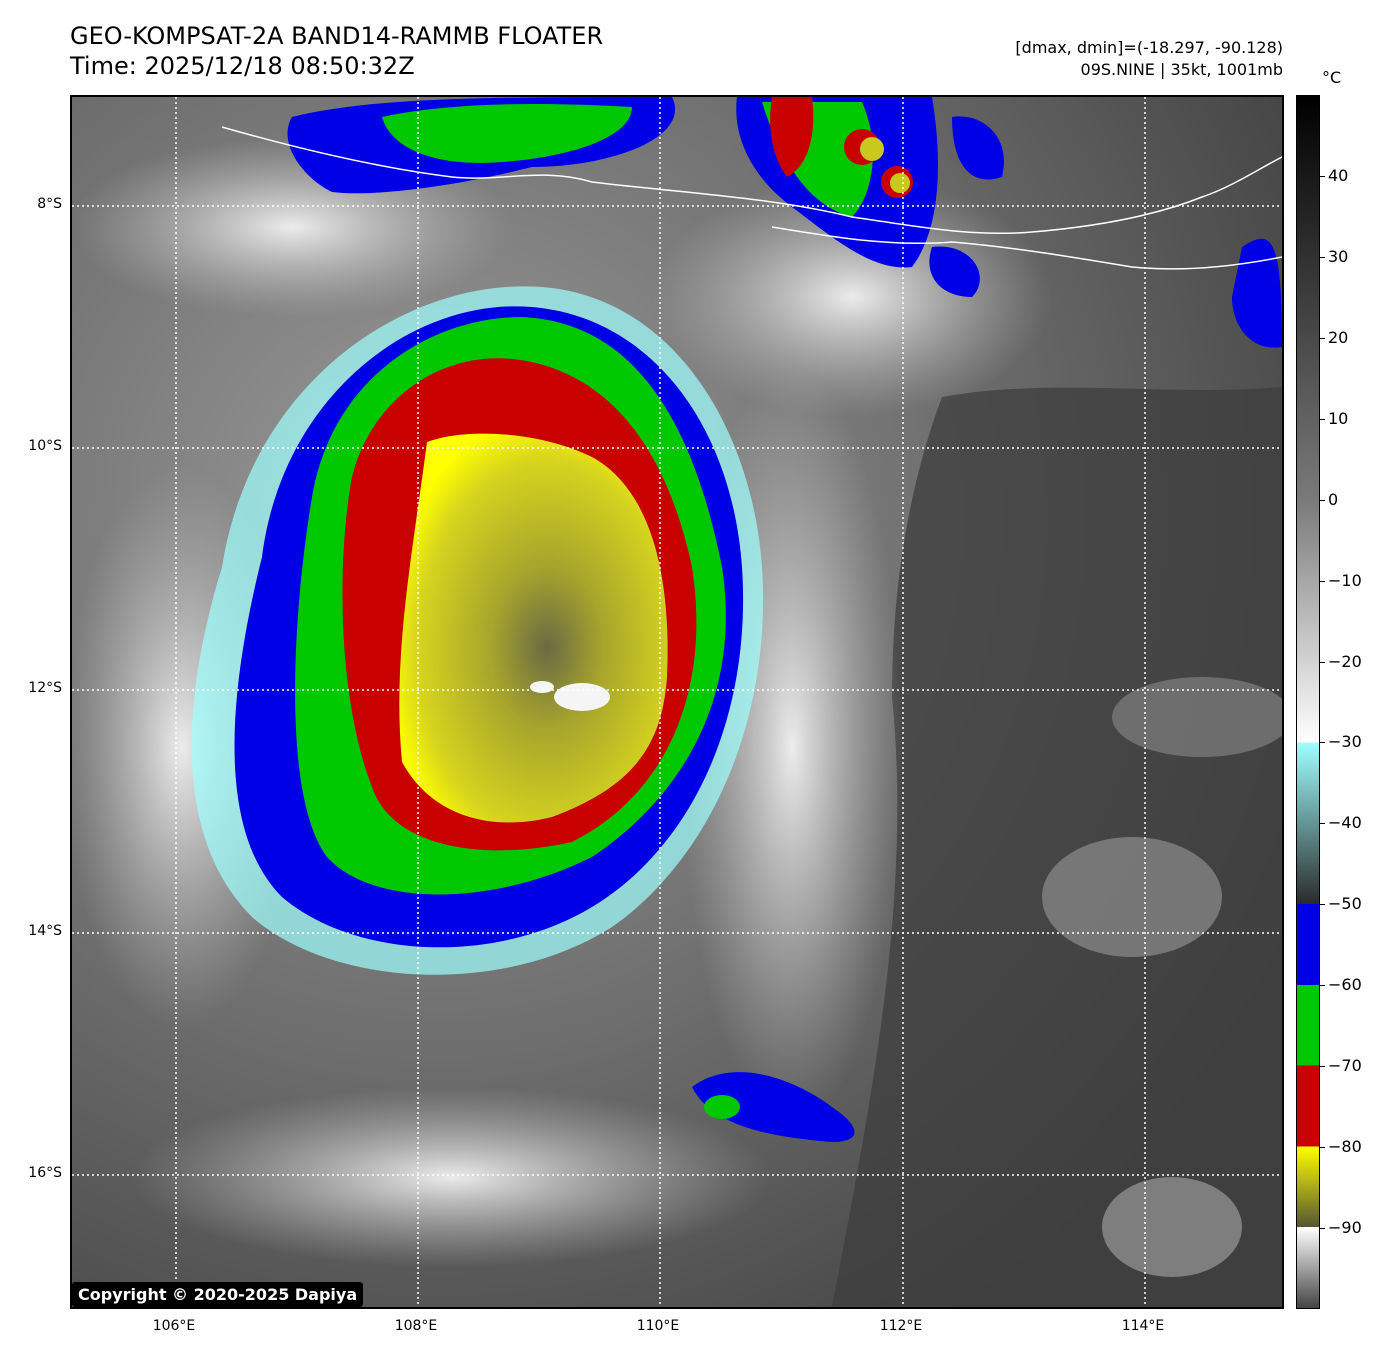 The height and width of the screenshot is (1359, 1388). What do you see at coordinates (1345, 580) in the screenshot?
I see `colorbar-tick-label: −10` at bounding box center [1345, 580].